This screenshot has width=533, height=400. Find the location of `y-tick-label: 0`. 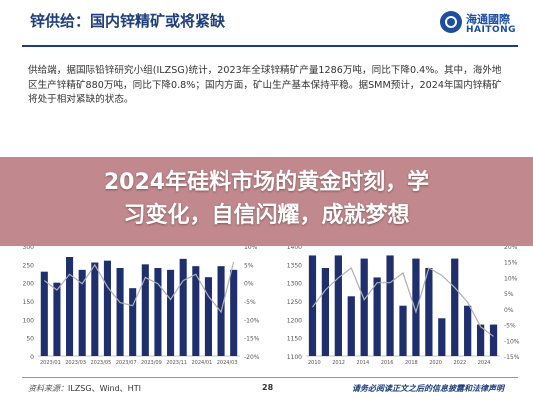

y-tick-label: 0 is located at coordinates (32, 357).